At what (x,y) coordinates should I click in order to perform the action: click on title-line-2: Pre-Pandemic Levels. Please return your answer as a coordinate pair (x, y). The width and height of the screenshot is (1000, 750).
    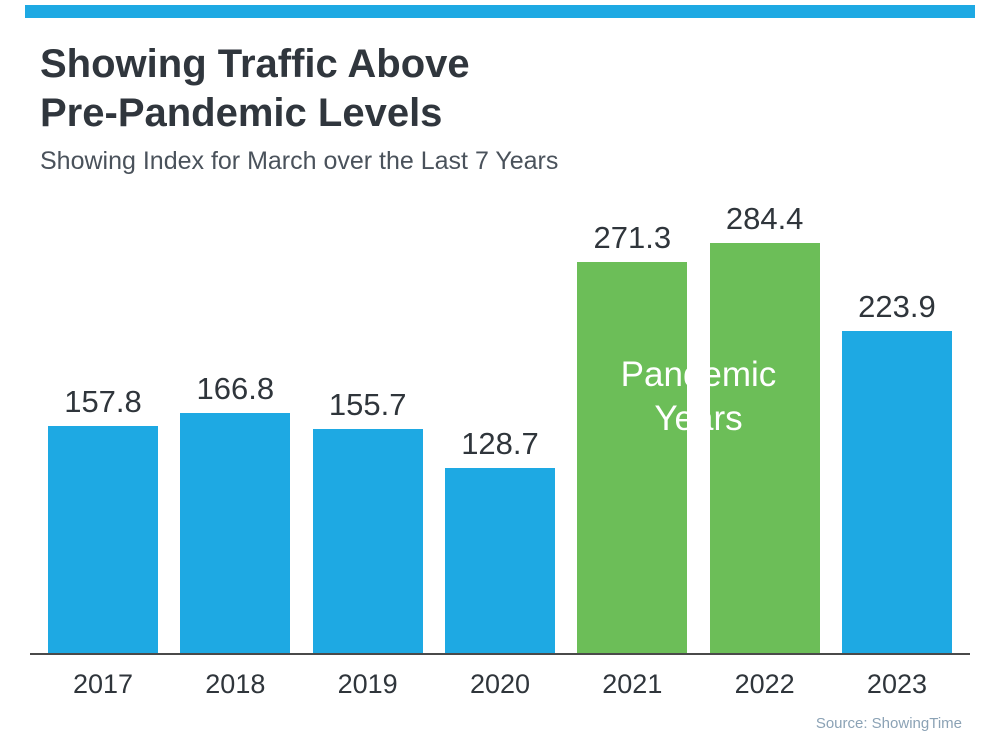
    Looking at the image, I should click on (241, 112).